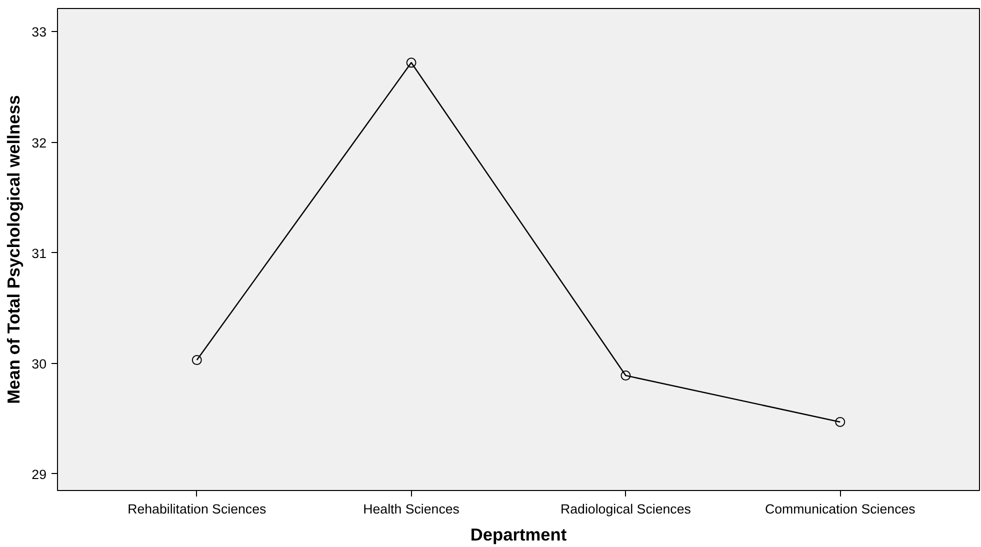 The width and height of the screenshot is (981, 547). Describe the element at coordinates (197, 509) in the screenshot. I see `x-tick-label: Rehabilitation Sciences` at that location.